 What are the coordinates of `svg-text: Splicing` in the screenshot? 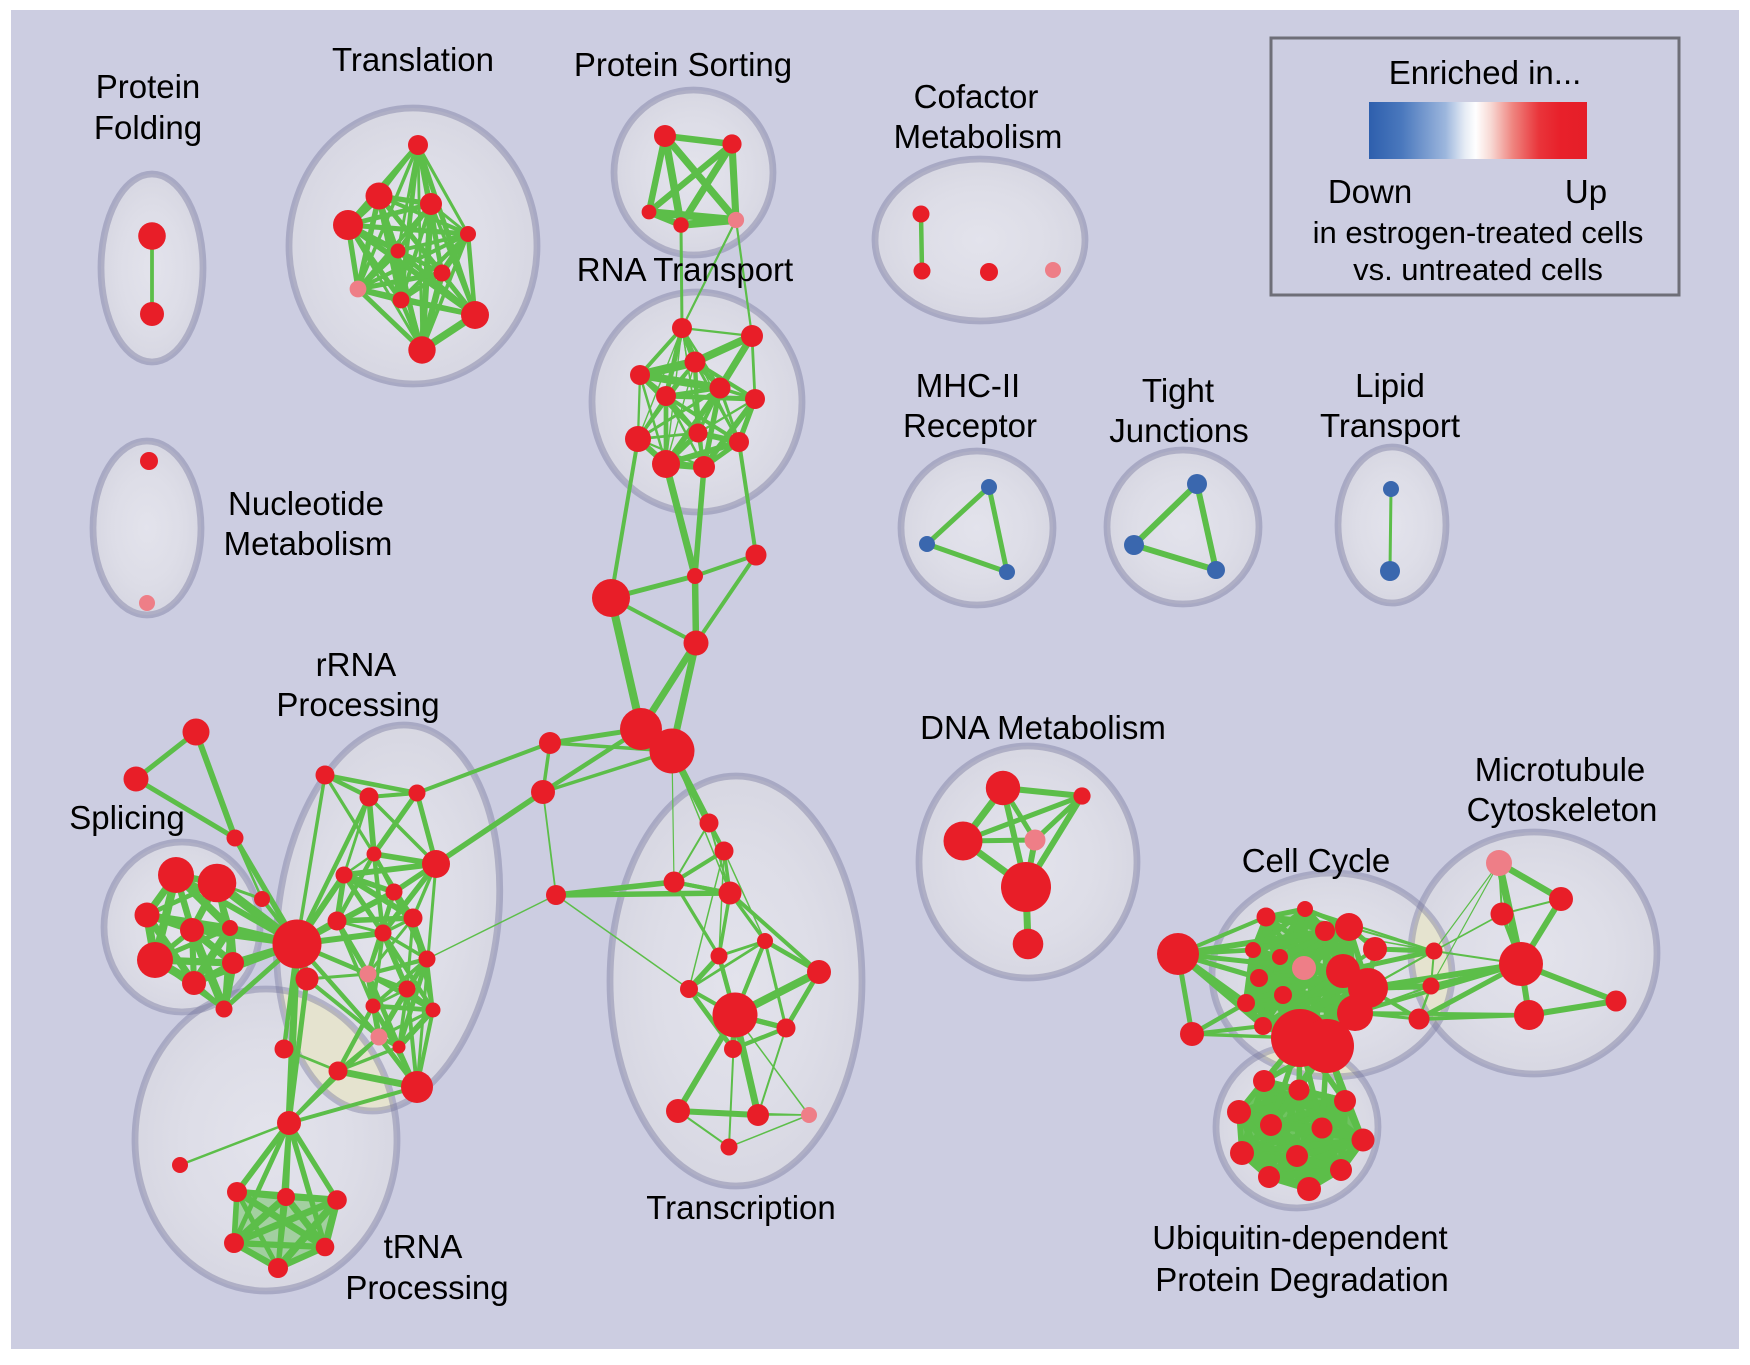 It's located at (127, 817).